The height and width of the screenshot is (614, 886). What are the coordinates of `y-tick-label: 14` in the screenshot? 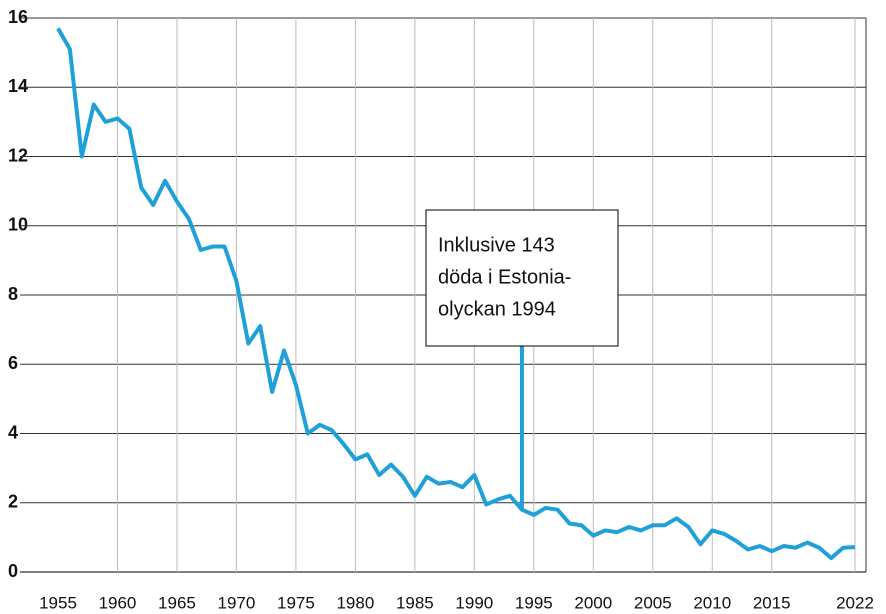 It's located at (18, 86).